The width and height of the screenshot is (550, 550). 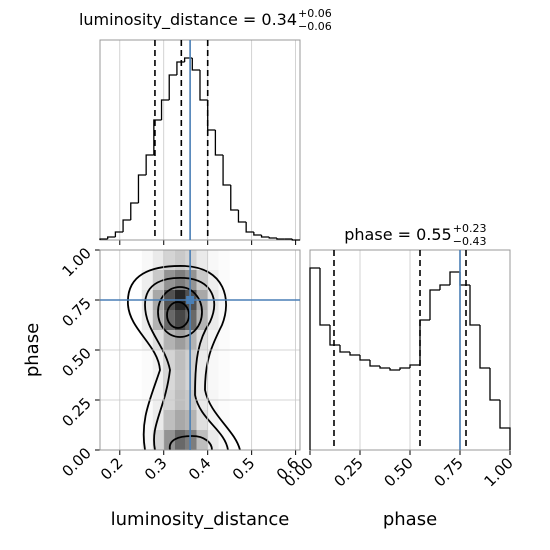 What do you see at coordinates (76, 362) in the screenshot?
I see `y-tick-label: 0.50` at bounding box center [76, 362].